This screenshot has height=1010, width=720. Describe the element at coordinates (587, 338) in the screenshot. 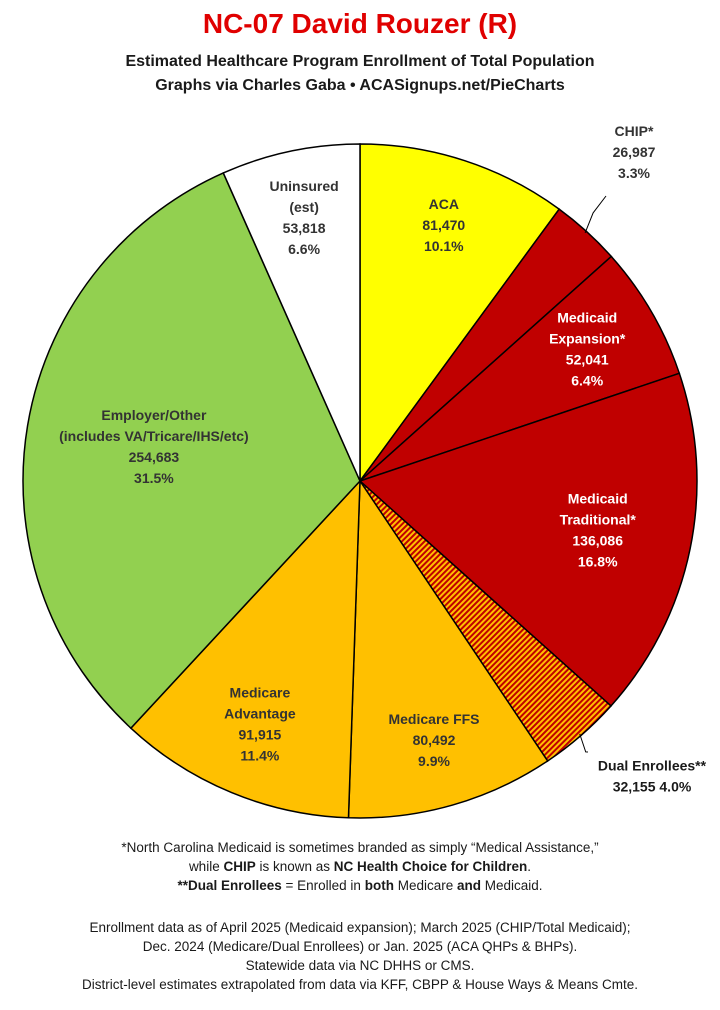

I see `slice-name: Expansion*` at that location.